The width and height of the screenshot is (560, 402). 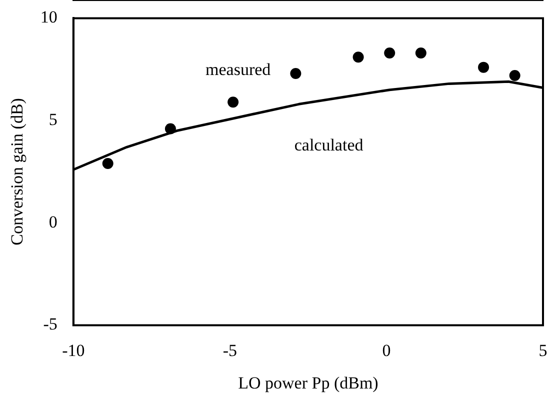 What do you see at coordinates (50, 324) in the screenshot?
I see `y-tick-label: -5` at bounding box center [50, 324].